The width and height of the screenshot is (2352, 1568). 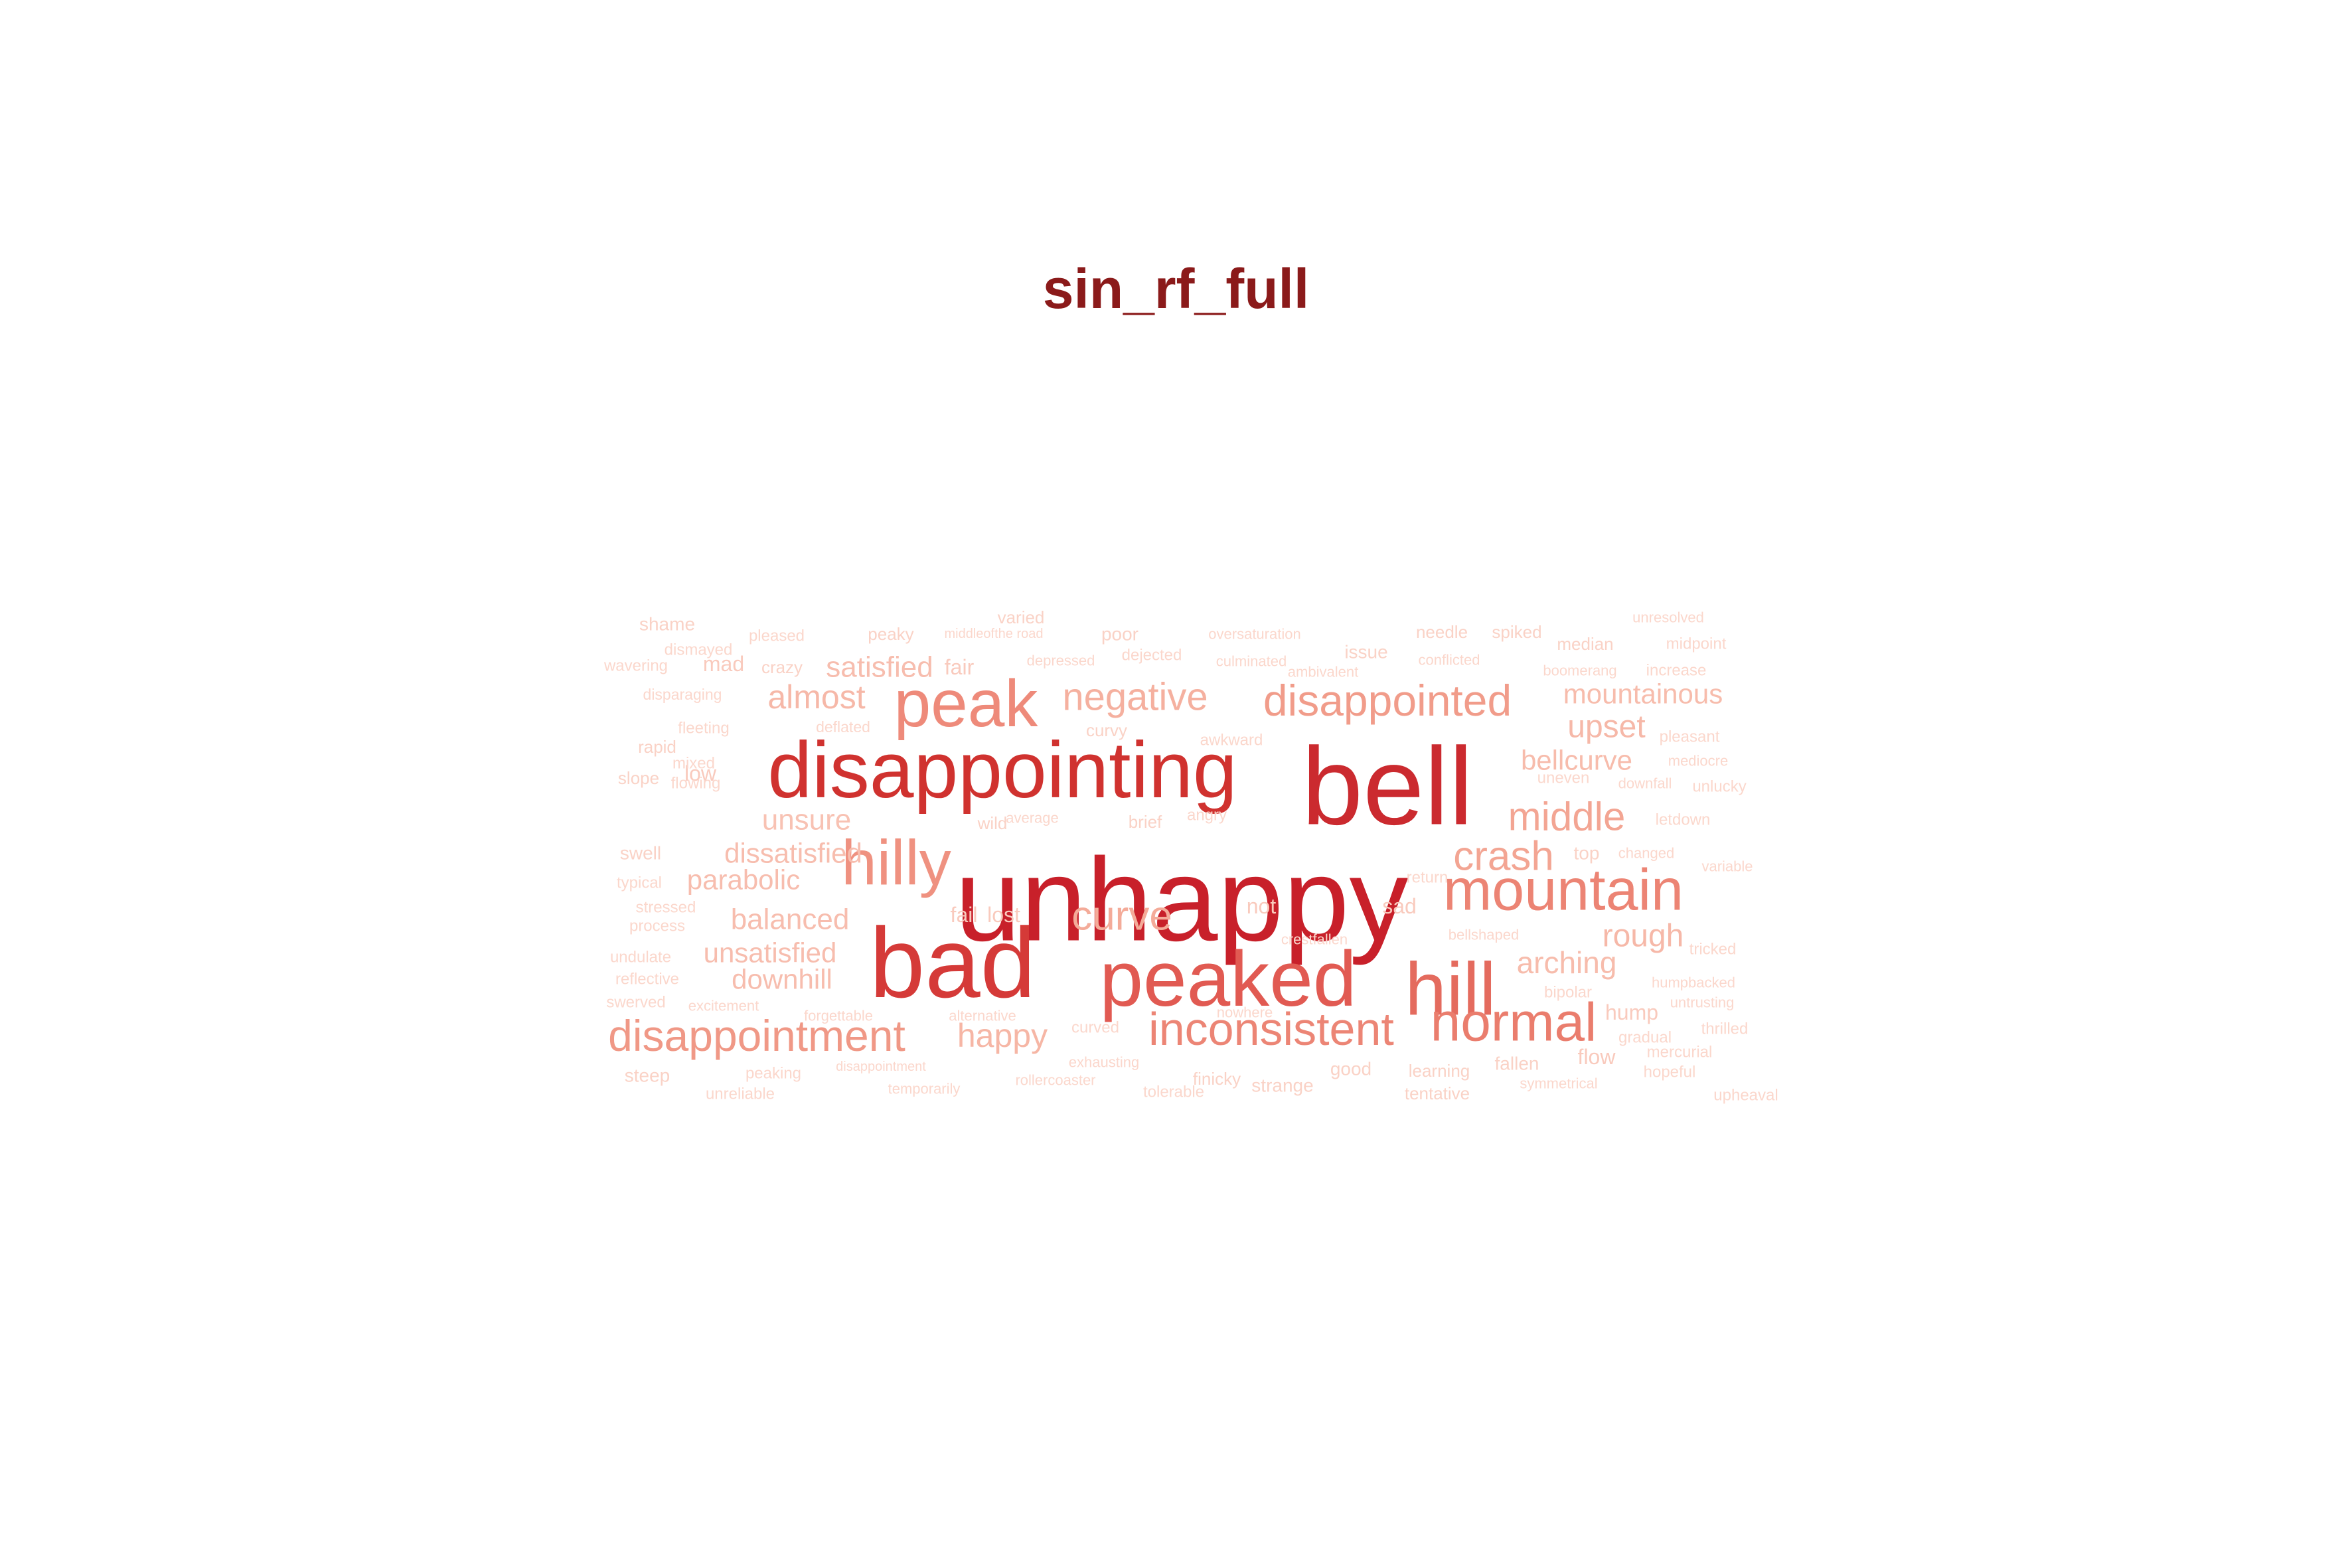 I want to click on word-temporarily: temporarily, so click(x=925, y=1089).